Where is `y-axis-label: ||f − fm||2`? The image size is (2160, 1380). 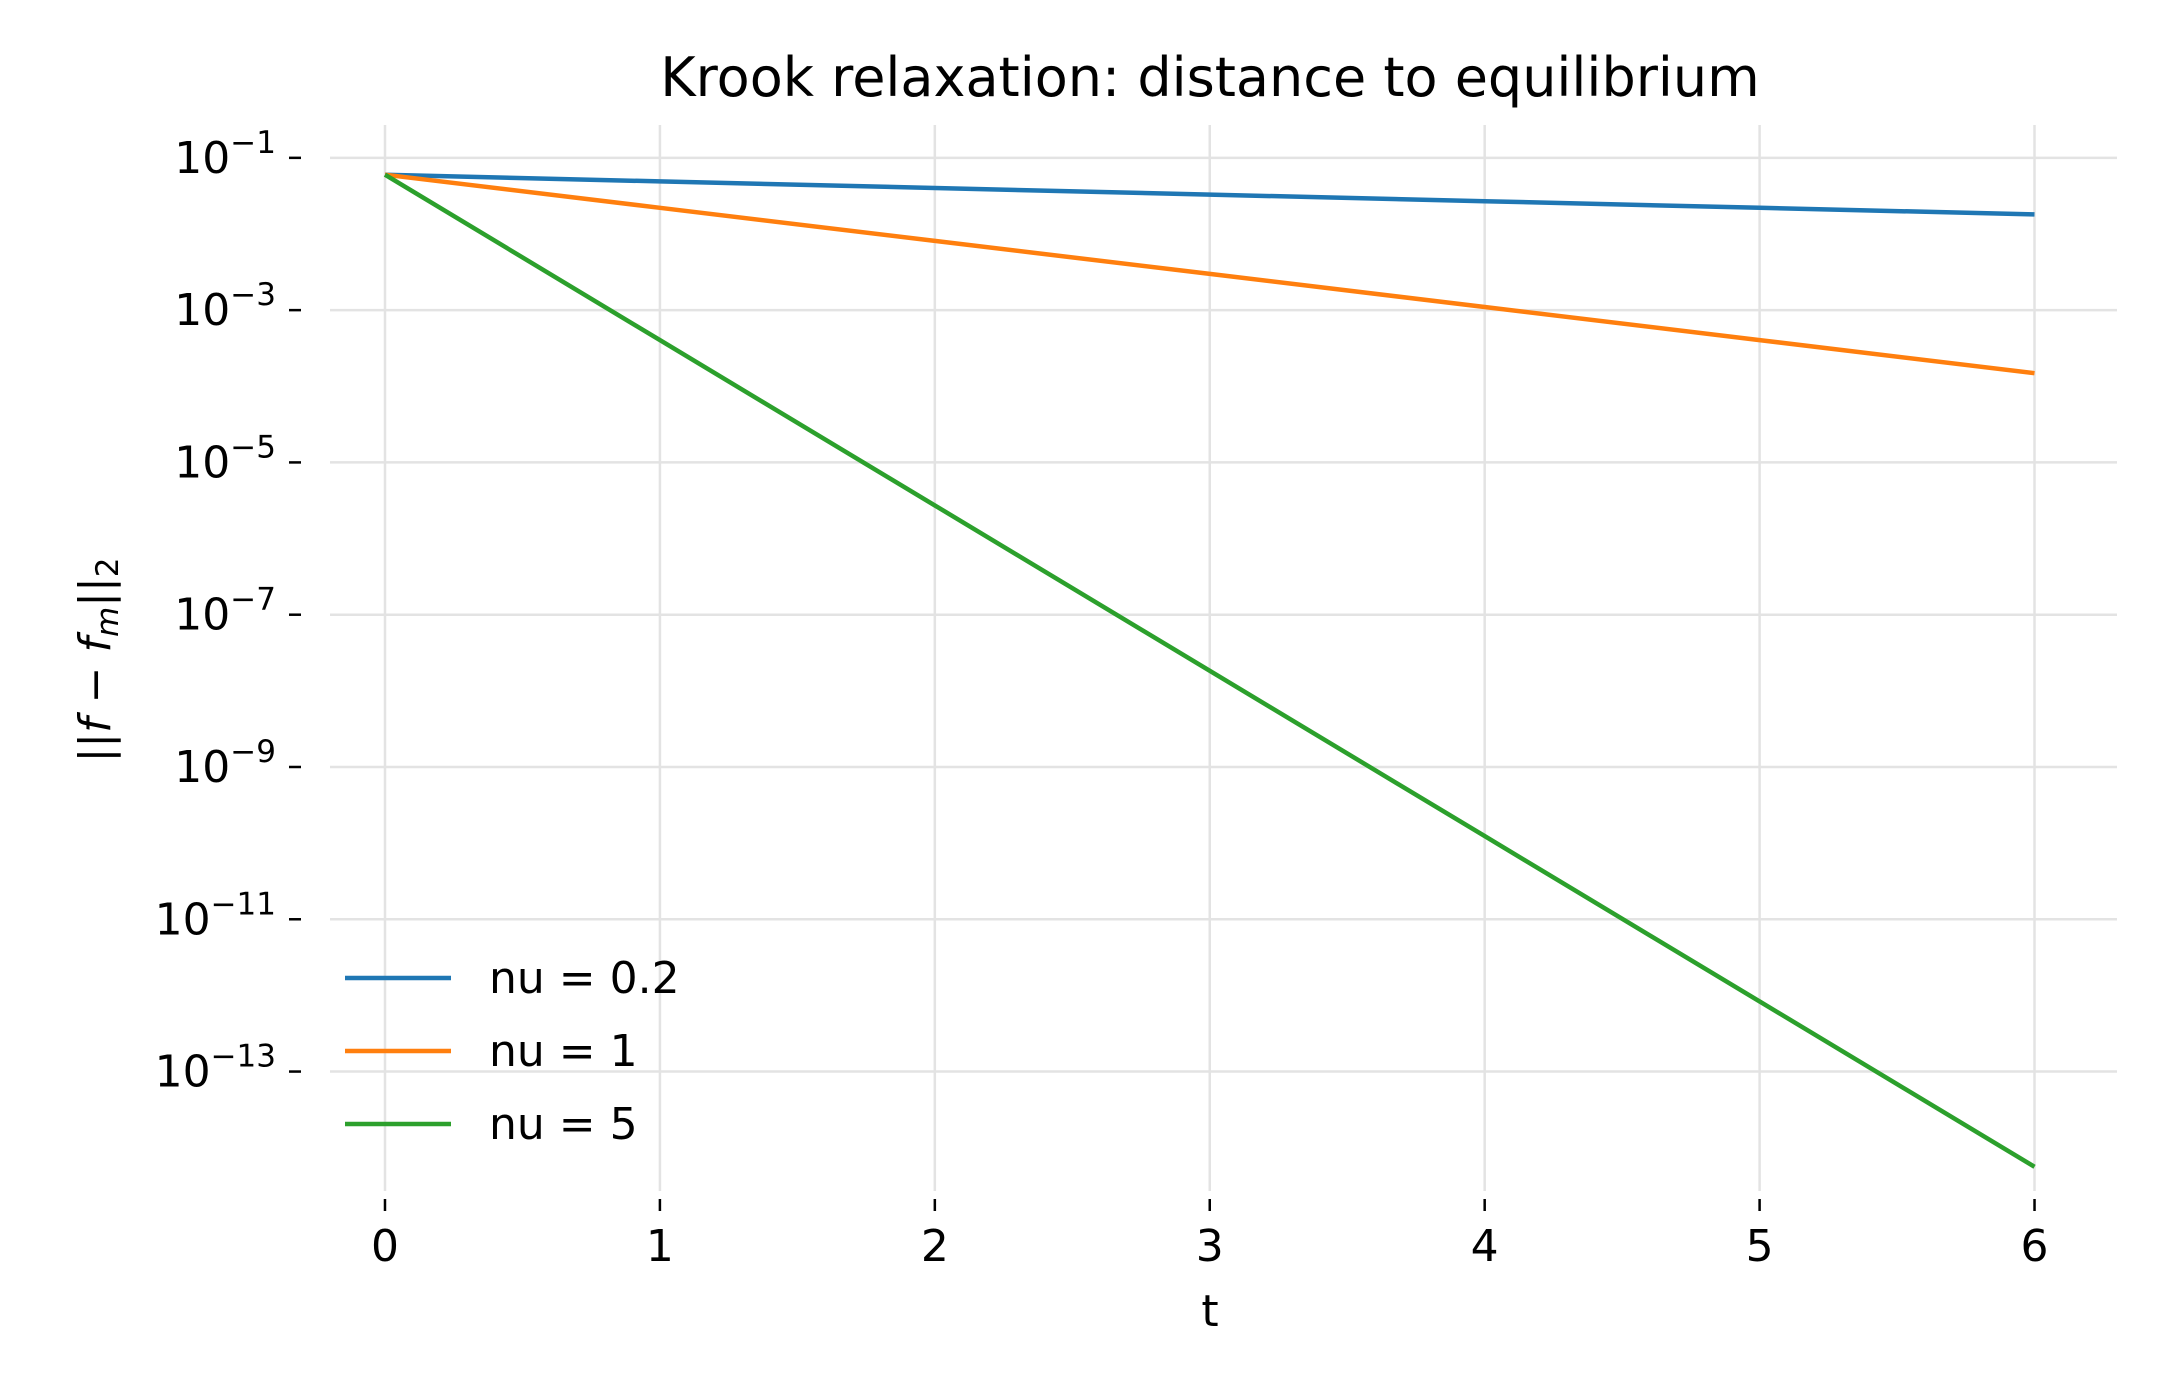 y-axis-label: ||f − fm||2 is located at coordinates (98, 659).